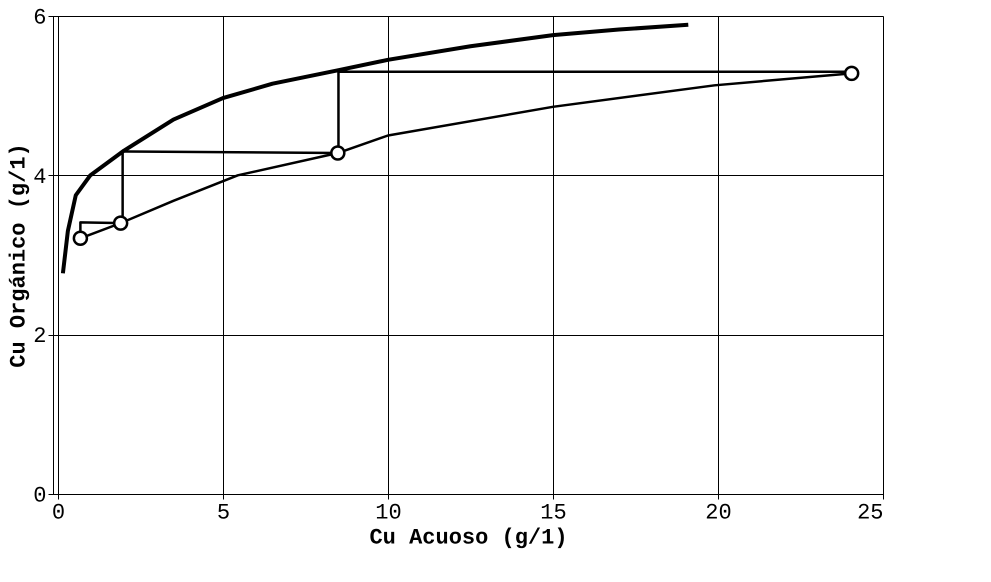 The height and width of the screenshot is (582, 991). Describe the element at coordinates (19, 255) in the screenshot. I see `y-axis-title: Cu Orgánico (g/1)` at that location.